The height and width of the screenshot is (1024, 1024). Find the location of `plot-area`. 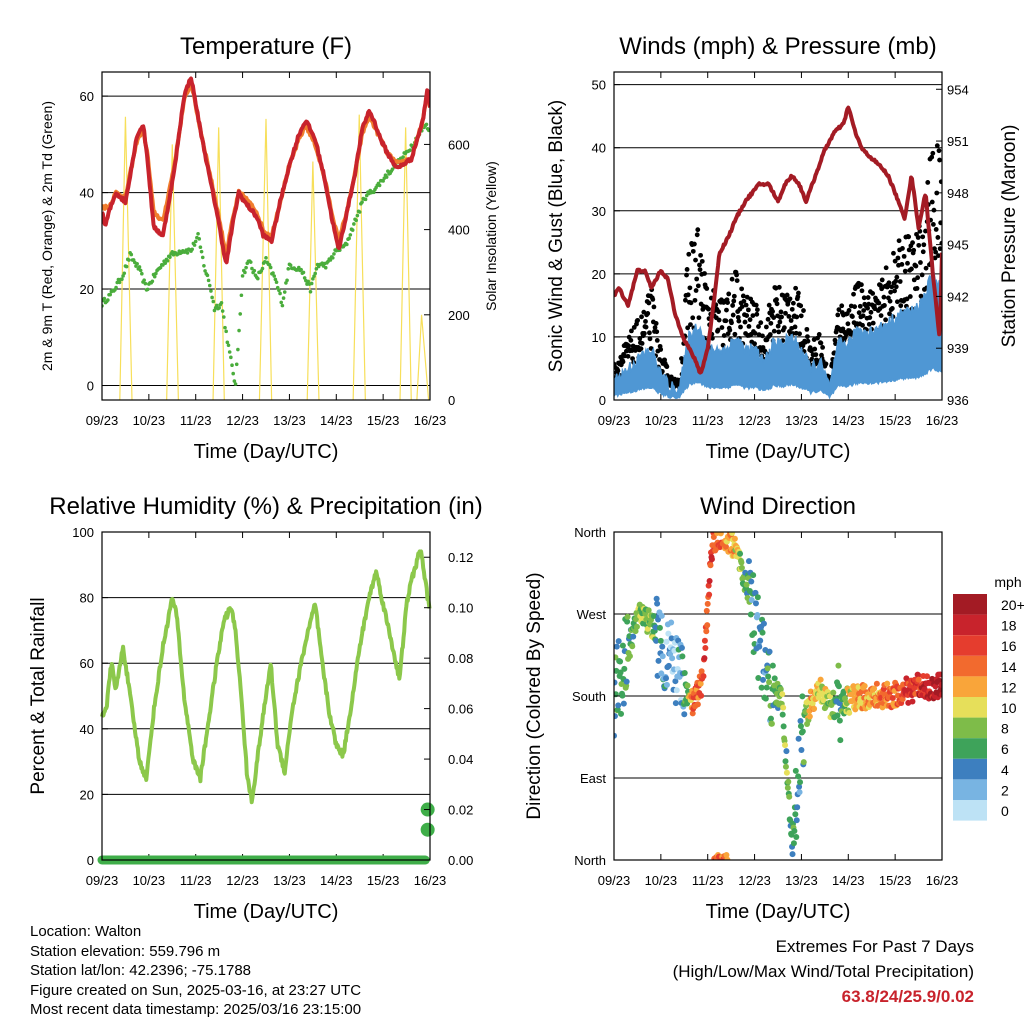

plot-area is located at coordinates (778, 252).